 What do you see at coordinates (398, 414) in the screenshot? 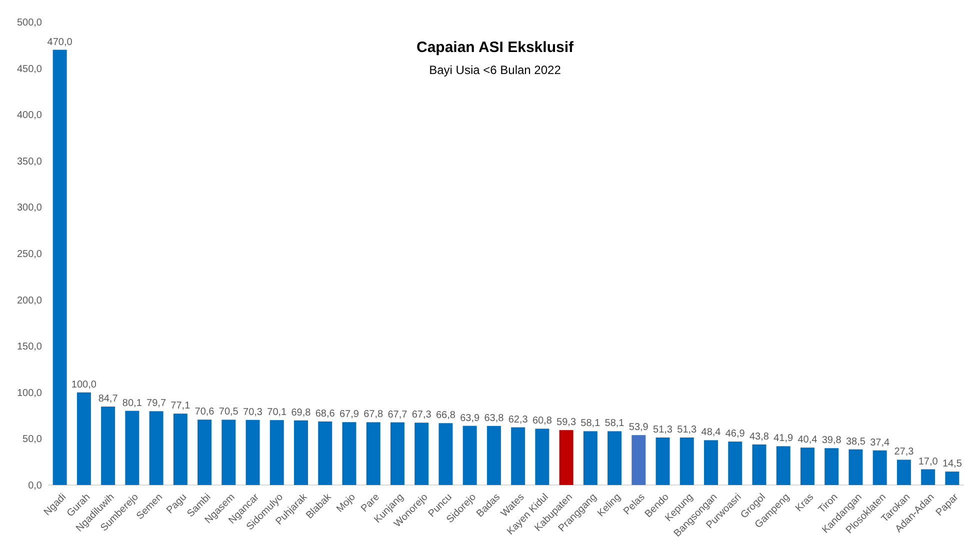
I see `data-label: 67,7` at bounding box center [398, 414].